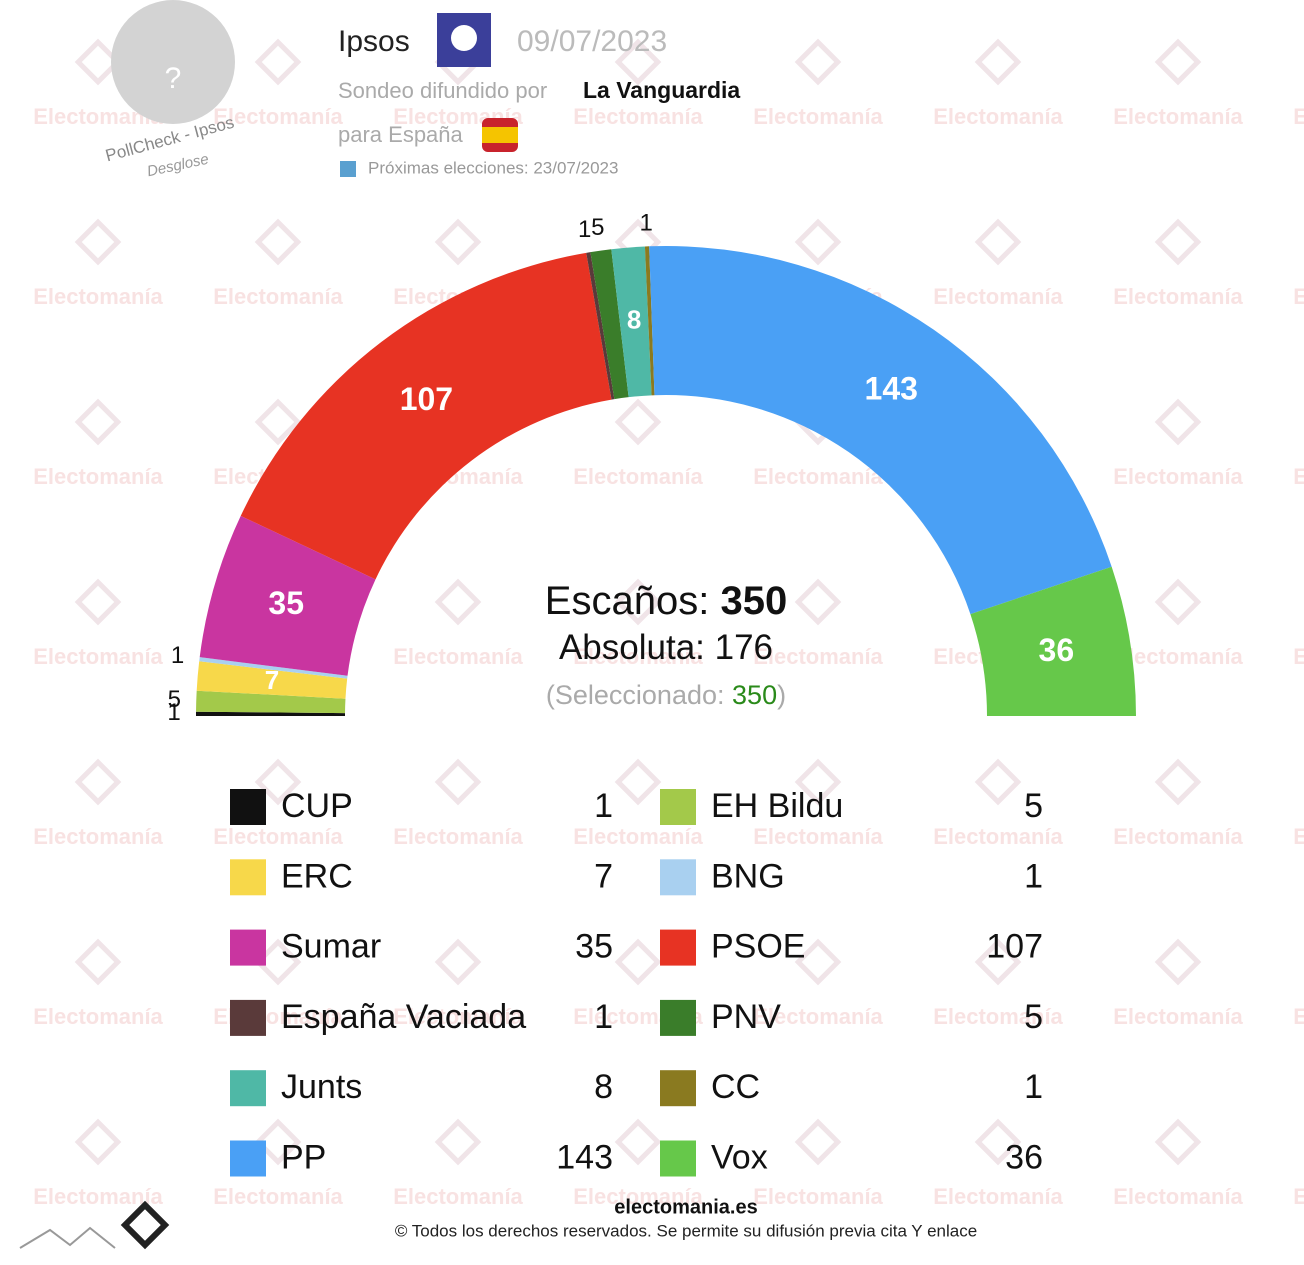  What do you see at coordinates (744, 647) in the screenshot?
I see `majority-value: 176` at bounding box center [744, 647].